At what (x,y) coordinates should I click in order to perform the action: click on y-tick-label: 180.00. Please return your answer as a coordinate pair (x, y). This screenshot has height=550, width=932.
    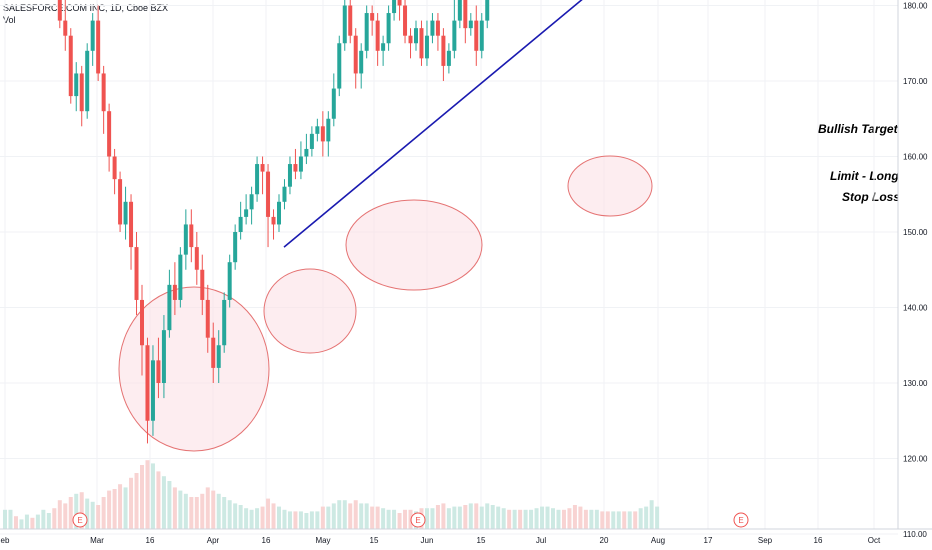
    Looking at the image, I should click on (915, 6).